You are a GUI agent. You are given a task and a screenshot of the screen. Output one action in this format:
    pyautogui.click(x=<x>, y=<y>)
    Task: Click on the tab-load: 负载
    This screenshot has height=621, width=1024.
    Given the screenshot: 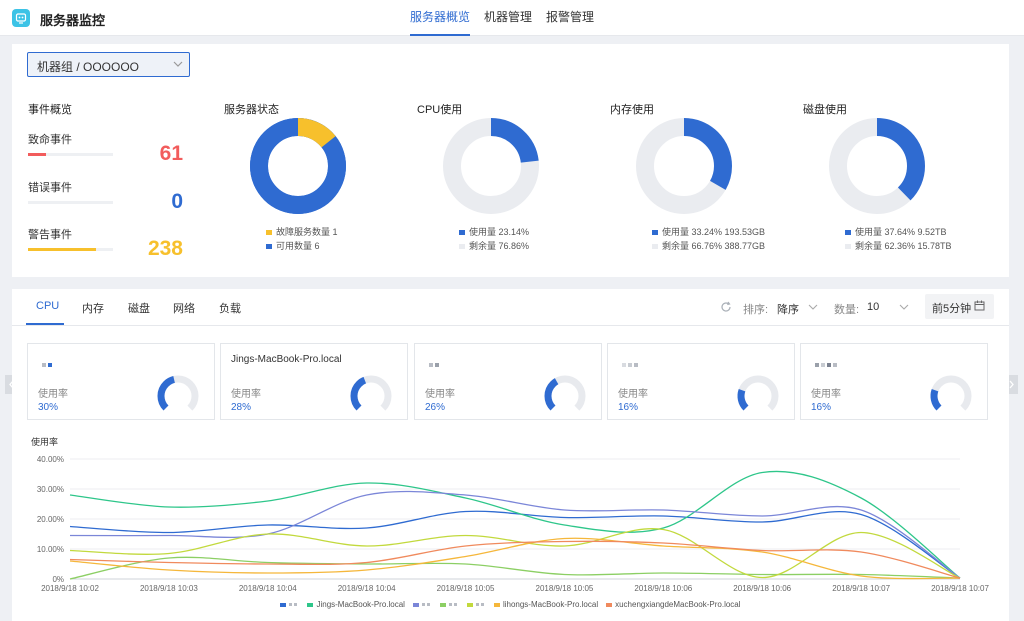 What is the action you would take?
    pyautogui.click(x=230, y=309)
    